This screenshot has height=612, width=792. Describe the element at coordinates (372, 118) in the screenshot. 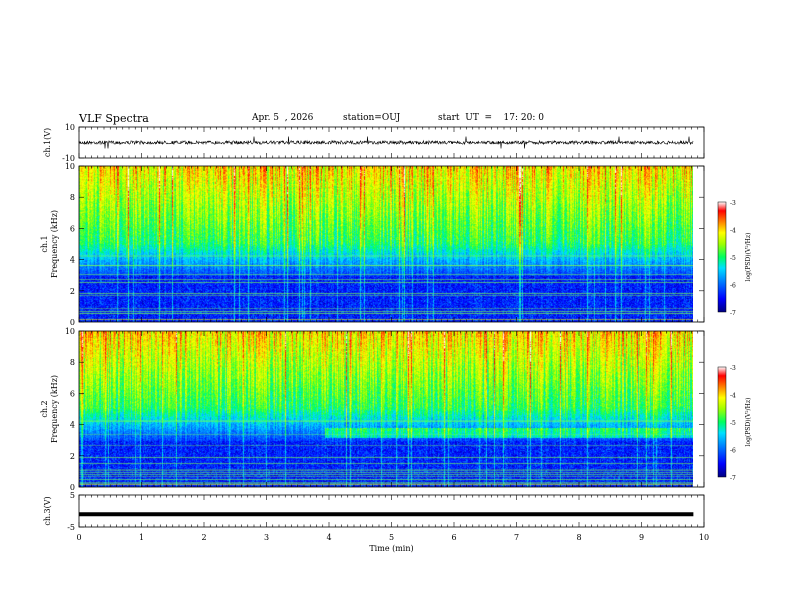

I see `station-label: station=OUJ` at that location.